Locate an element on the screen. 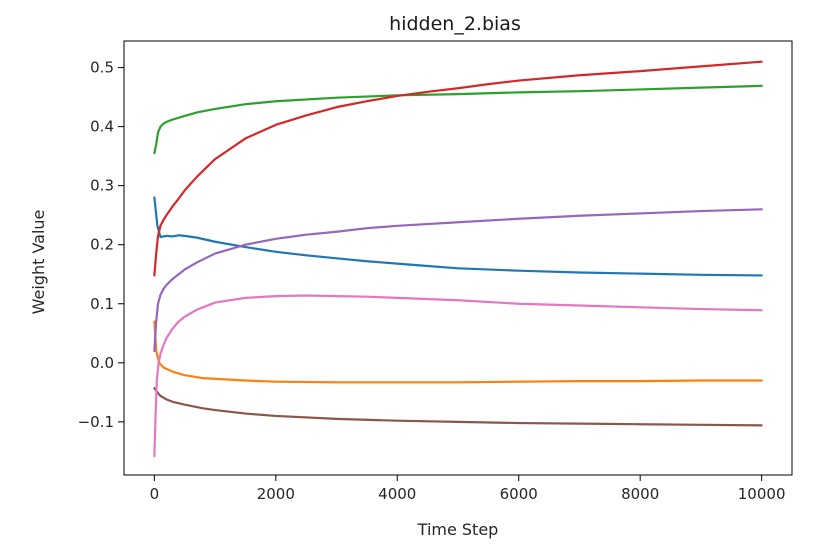 The height and width of the screenshot is (556, 828). y-tick-label: −0.1 is located at coordinates (96, 422).